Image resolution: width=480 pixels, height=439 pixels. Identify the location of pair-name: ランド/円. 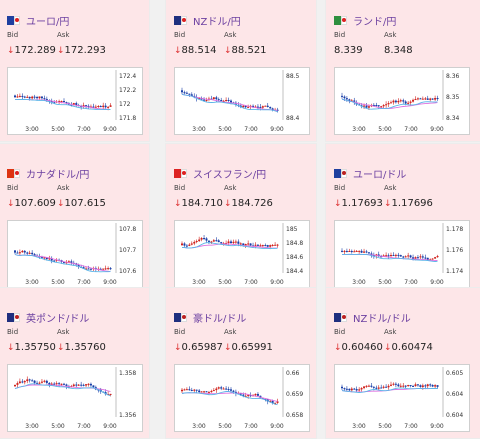
(375, 22).